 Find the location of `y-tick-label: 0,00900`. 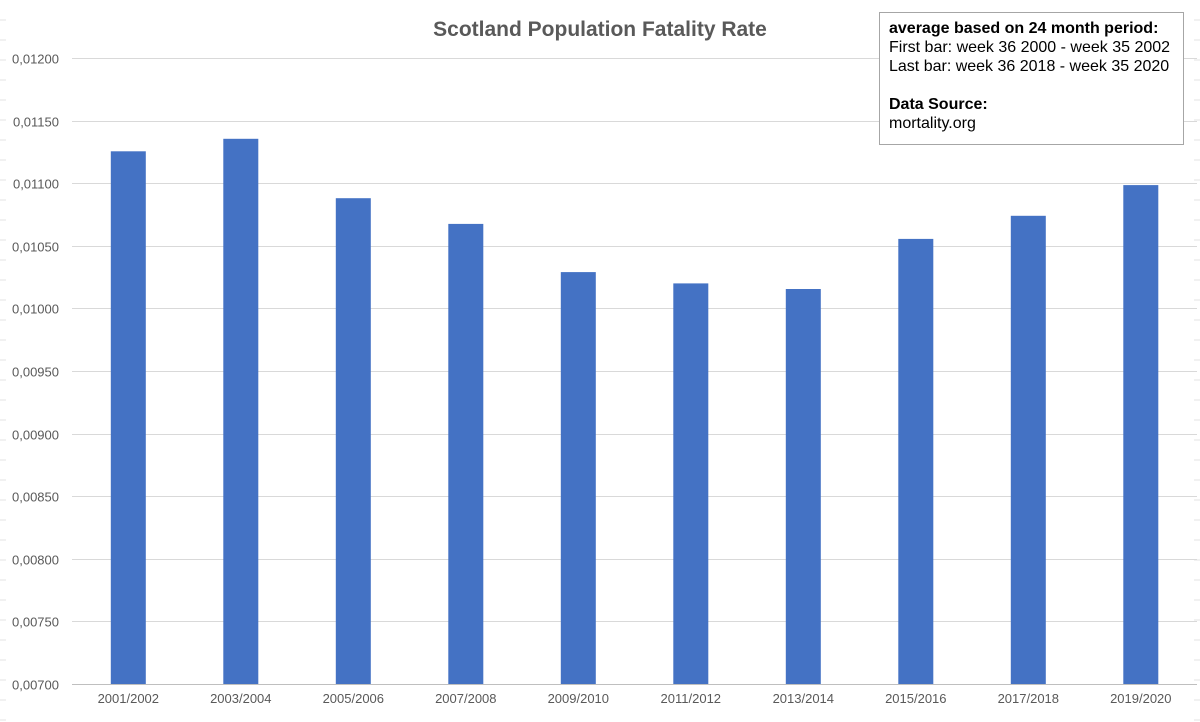

y-tick-label: 0,00900 is located at coordinates (35, 435).